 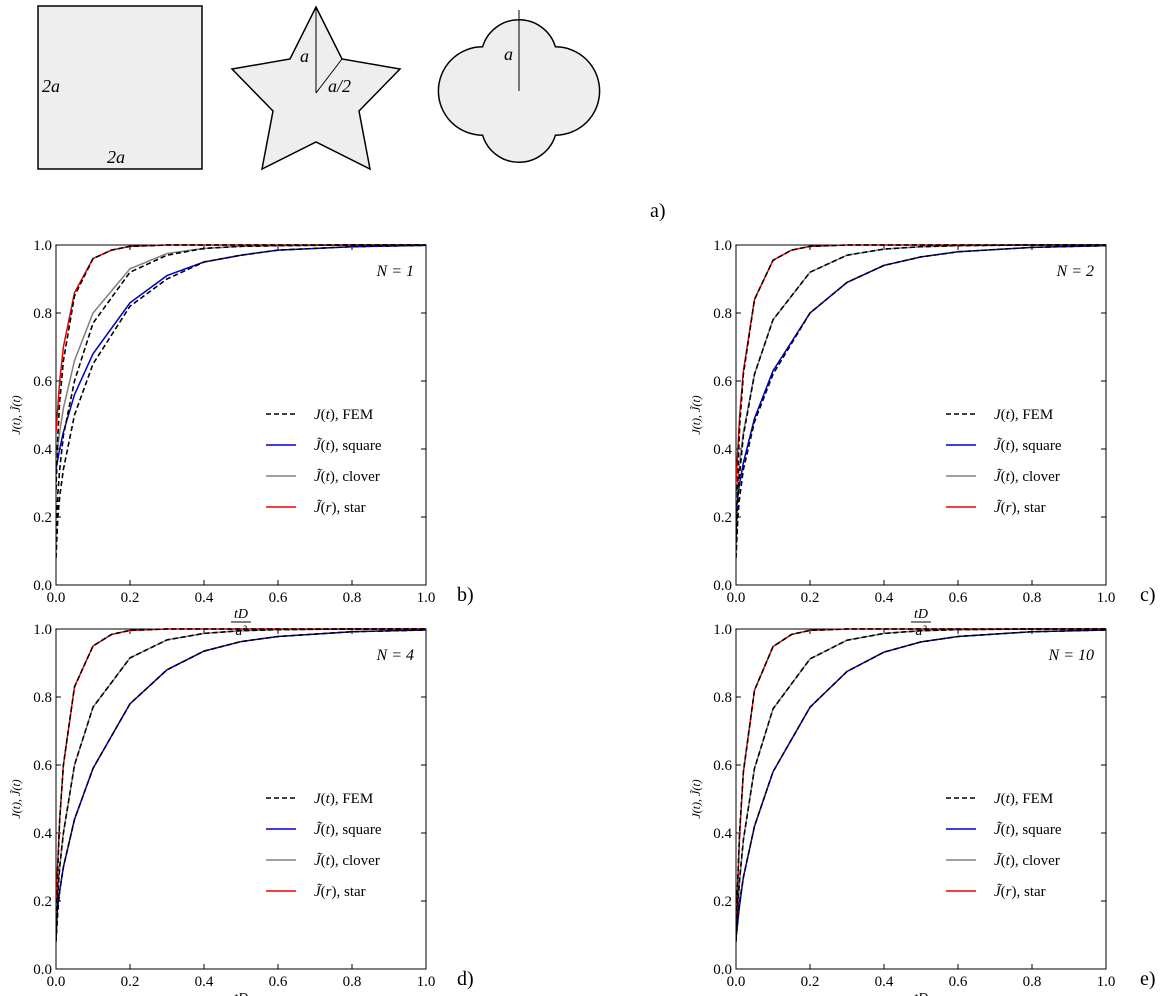 What do you see at coordinates (1148, 979) in the screenshot?
I see `panel-letter-e: e)` at bounding box center [1148, 979].